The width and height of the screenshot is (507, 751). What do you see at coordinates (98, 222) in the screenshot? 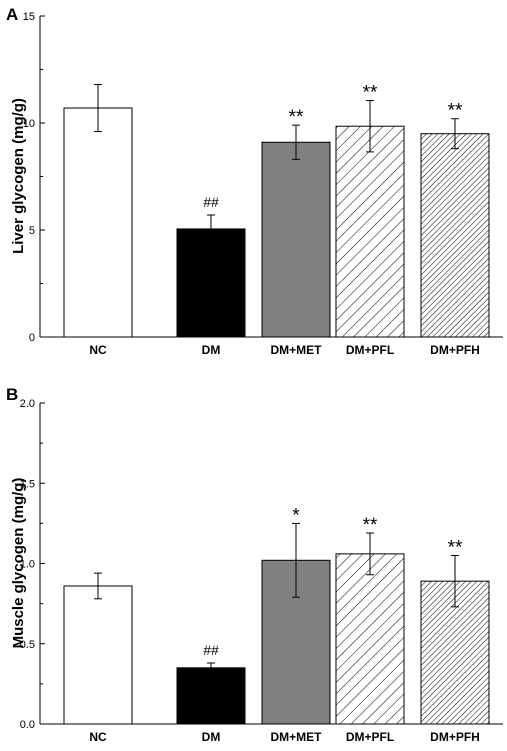
I see `panel-a-bar-nc` at bounding box center [98, 222].